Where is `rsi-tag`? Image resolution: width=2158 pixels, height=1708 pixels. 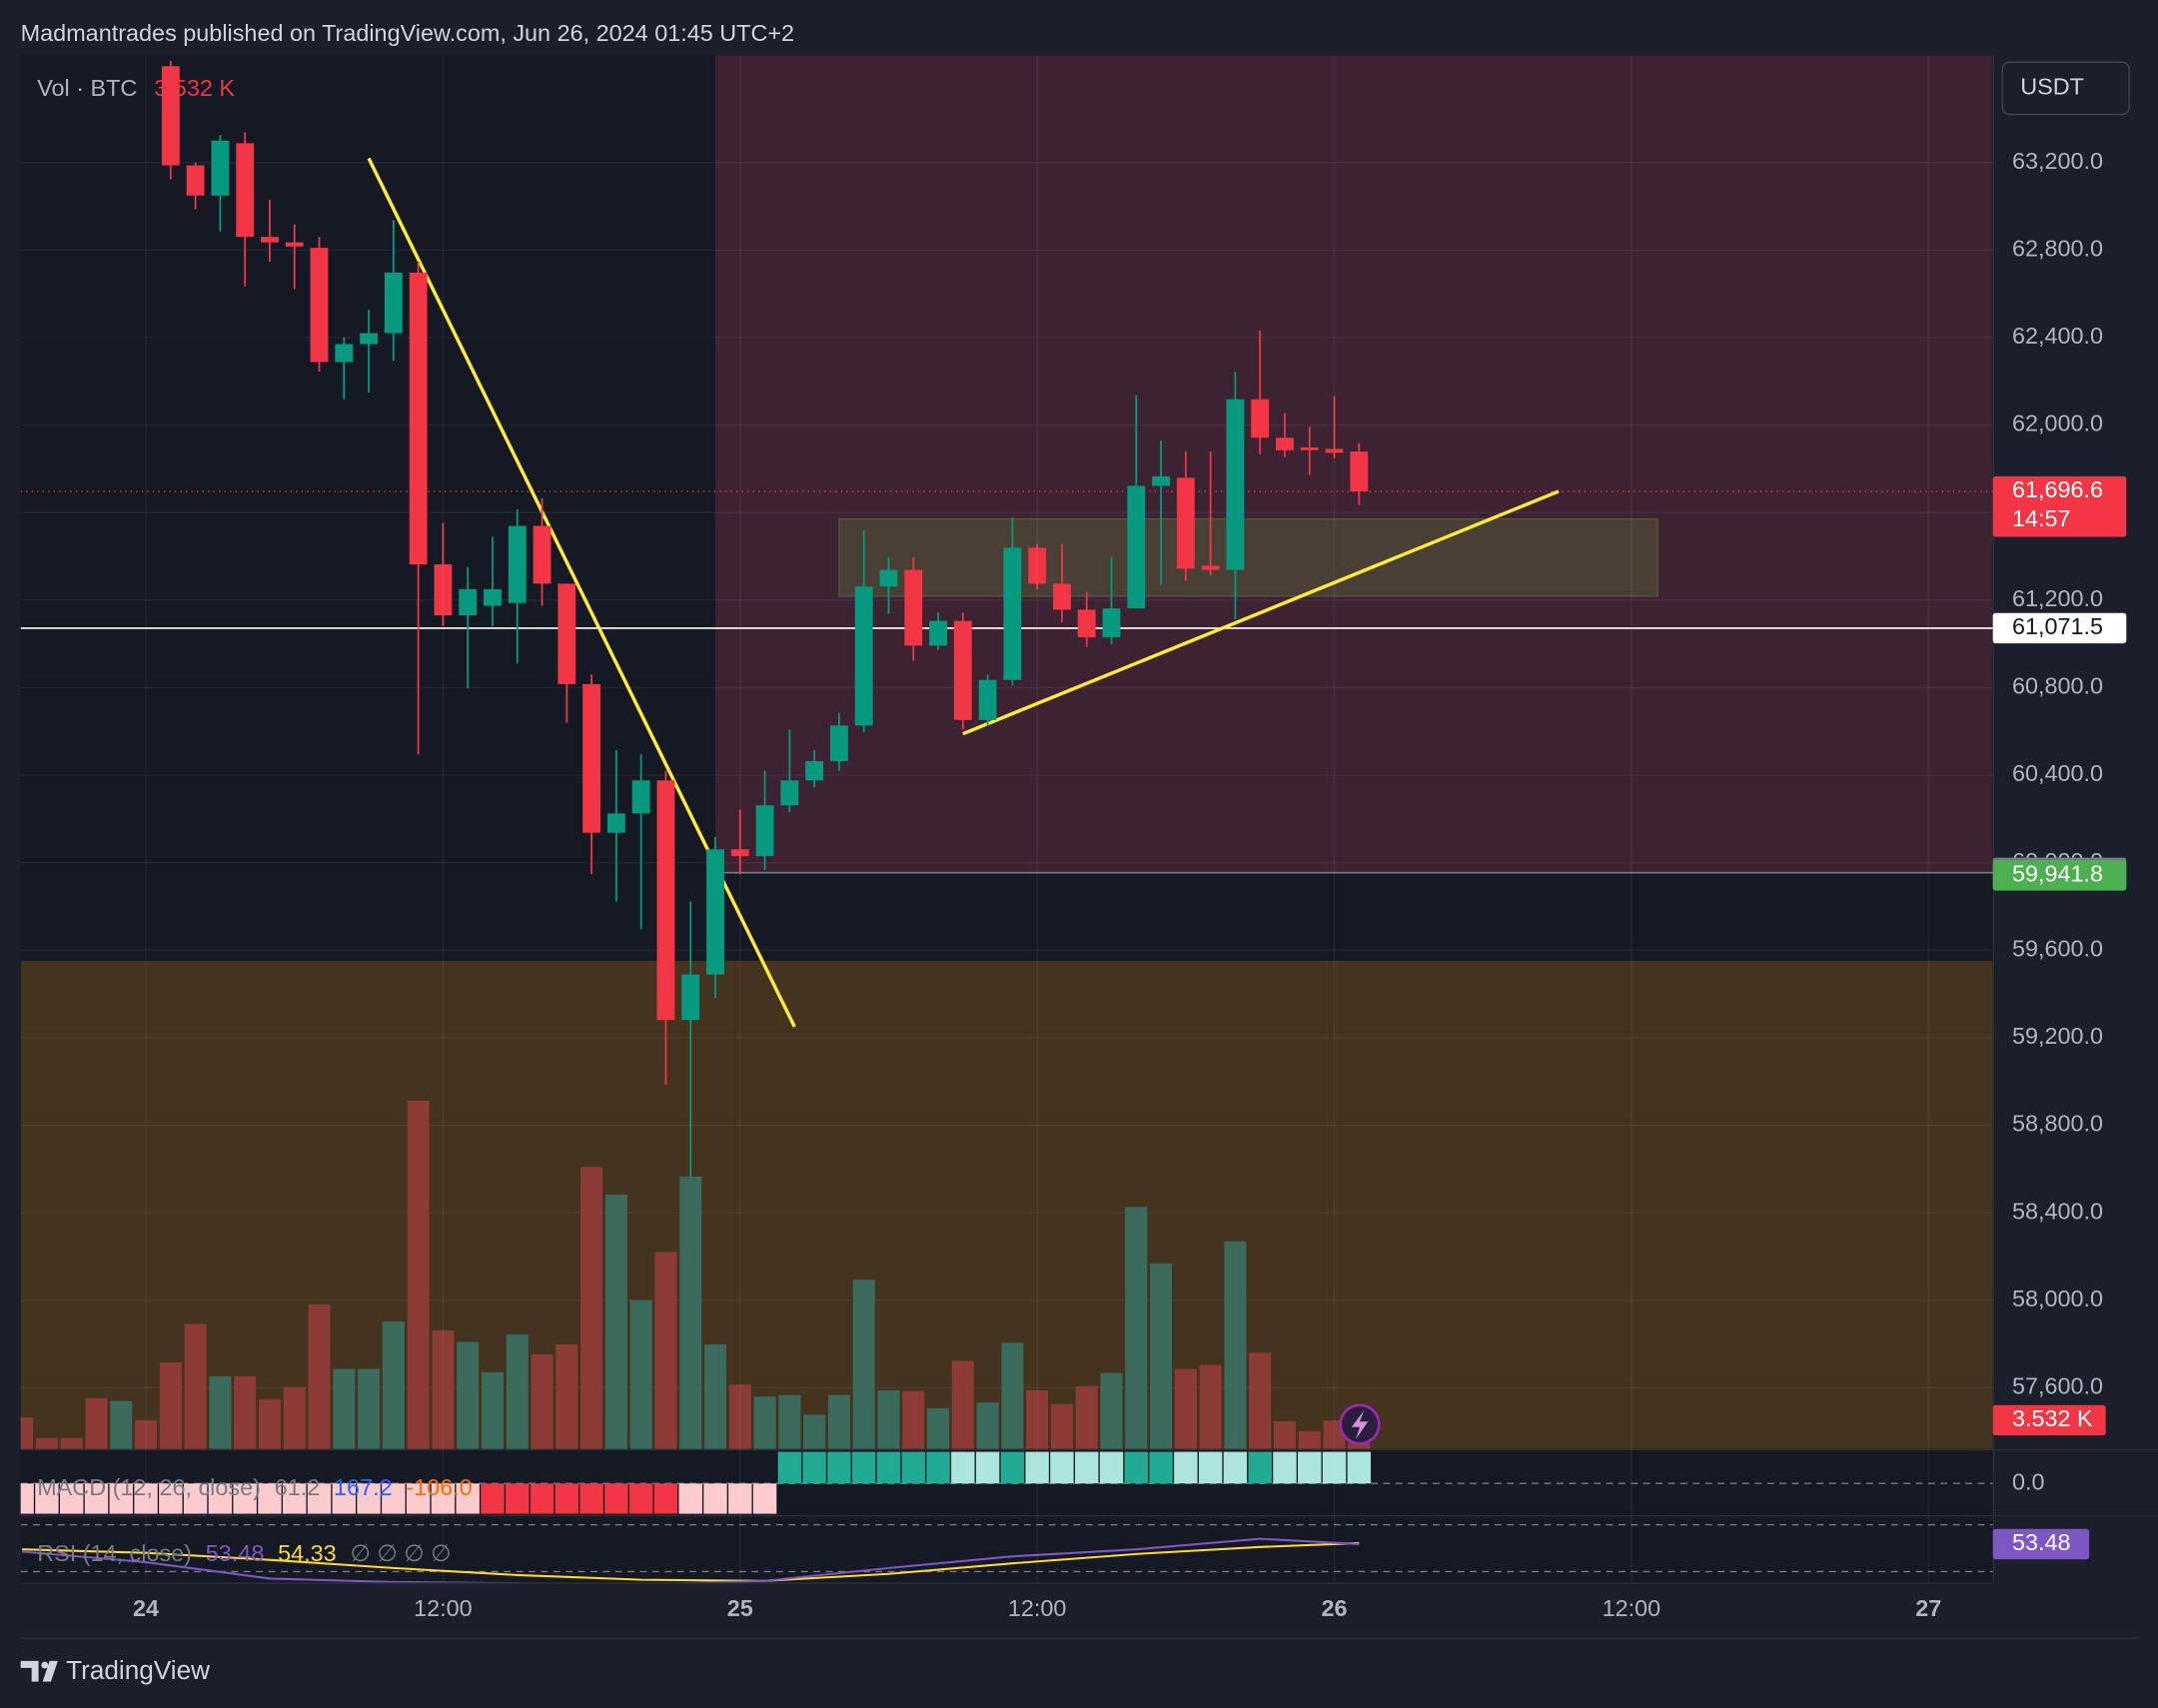 rsi-tag is located at coordinates (2041, 1544).